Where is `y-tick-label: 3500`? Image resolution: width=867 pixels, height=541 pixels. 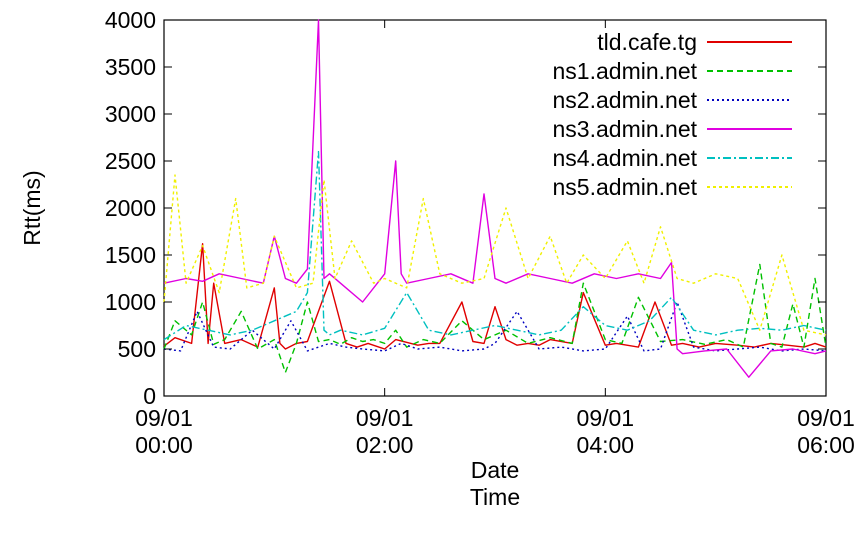
y-tick-label: 3500 is located at coordinates (130, 67).